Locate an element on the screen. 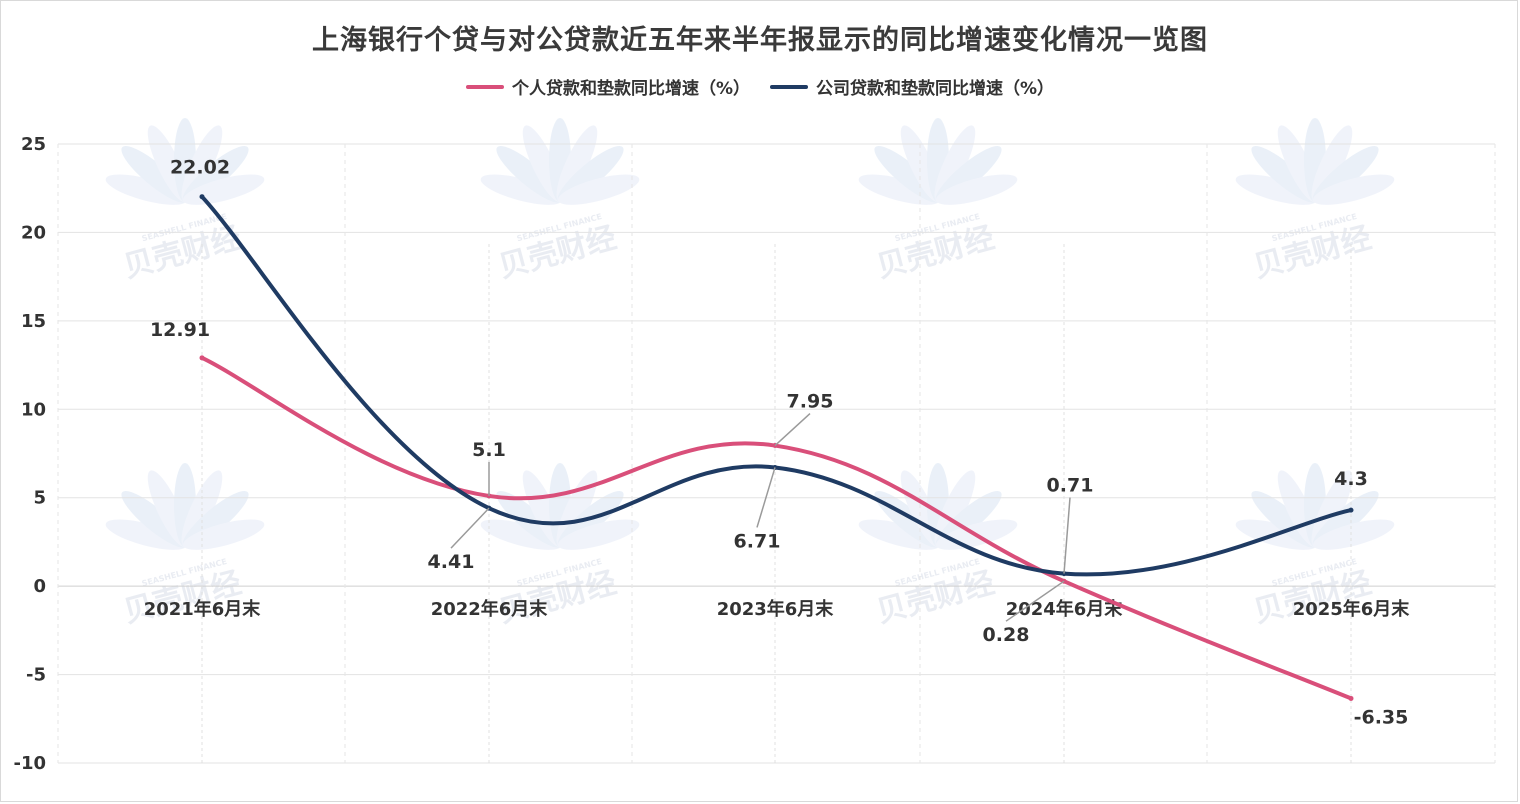  data-label-corporate: 4.3 is located at coordinates (1351, 479).